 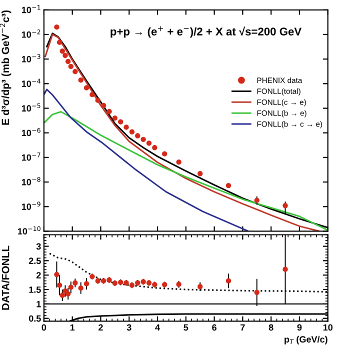 What do you see at coordinates (242, 327) in the screenshot?
I see `x-tick-label: 7` at bounding box center [242, 327].